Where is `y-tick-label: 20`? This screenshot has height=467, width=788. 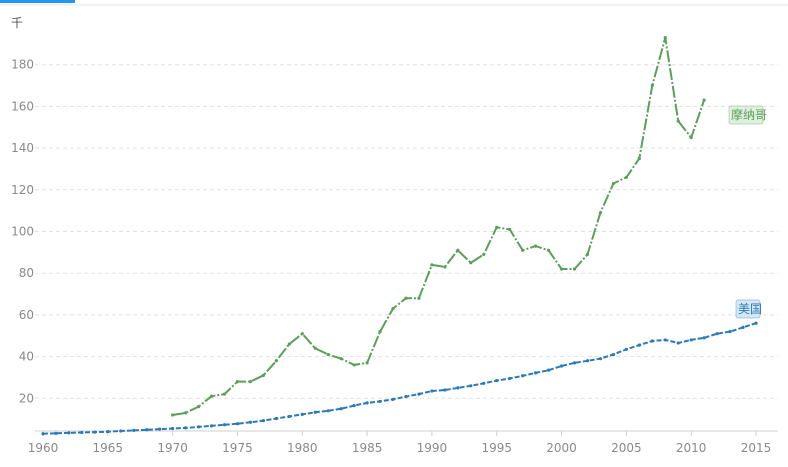 y-tick-label: 20 is located at coordinates (26, 398).